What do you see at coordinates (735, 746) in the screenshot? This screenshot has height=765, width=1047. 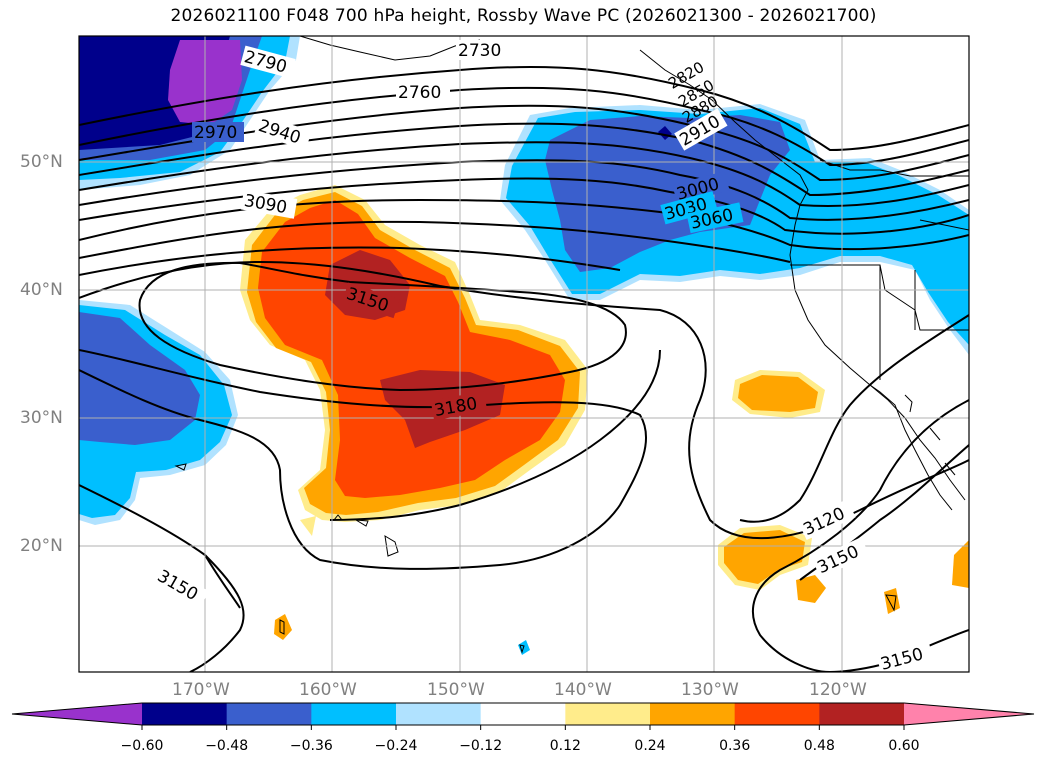 I see `colorbar-tick-label: 0.36` at bounding box center [735, 746].